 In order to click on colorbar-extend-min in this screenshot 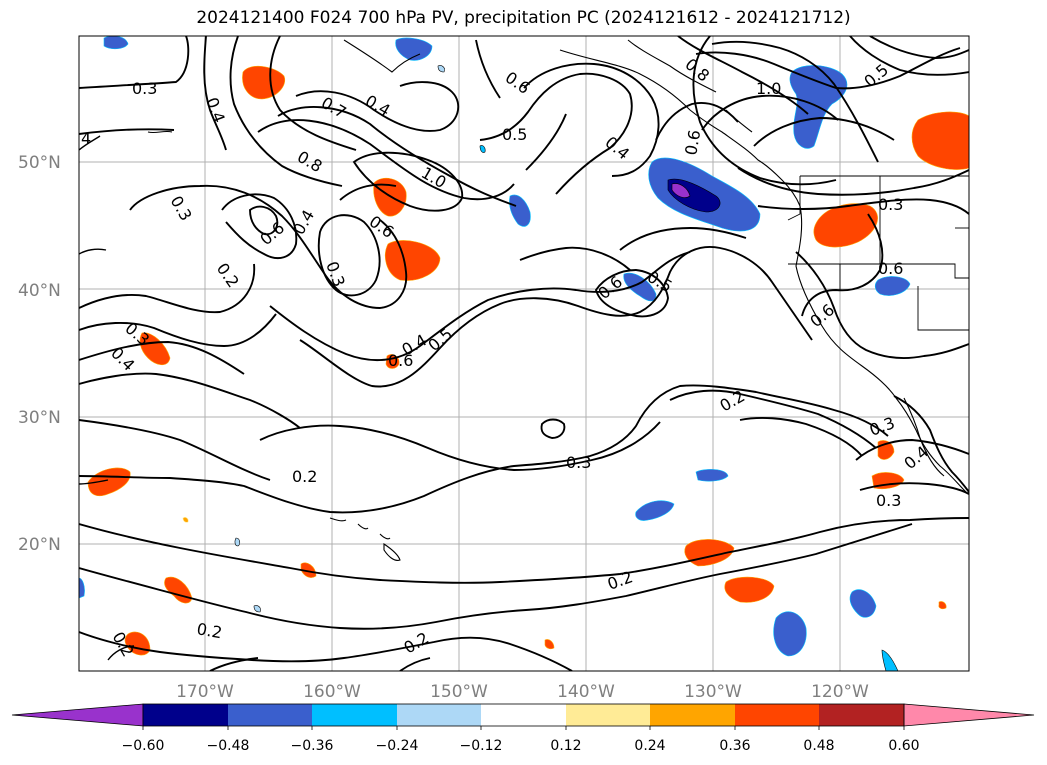, I will do `click(77, 715)`.